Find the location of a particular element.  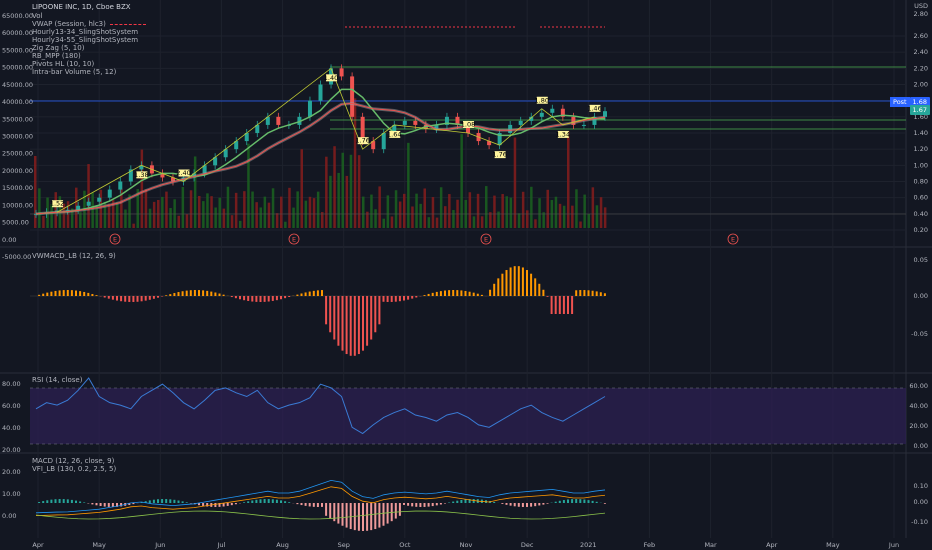

volume-tick-12: 5000.00 is located at coordinates (15, 223).